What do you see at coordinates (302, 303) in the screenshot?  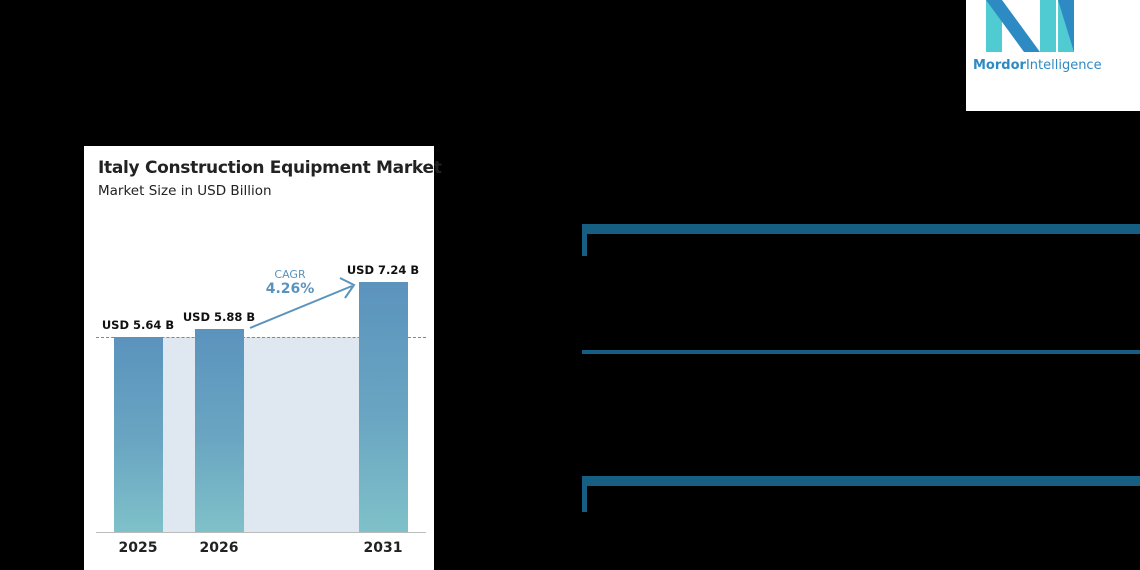 I see `cagr-arrow-icon` at bounding box center [302, 303].